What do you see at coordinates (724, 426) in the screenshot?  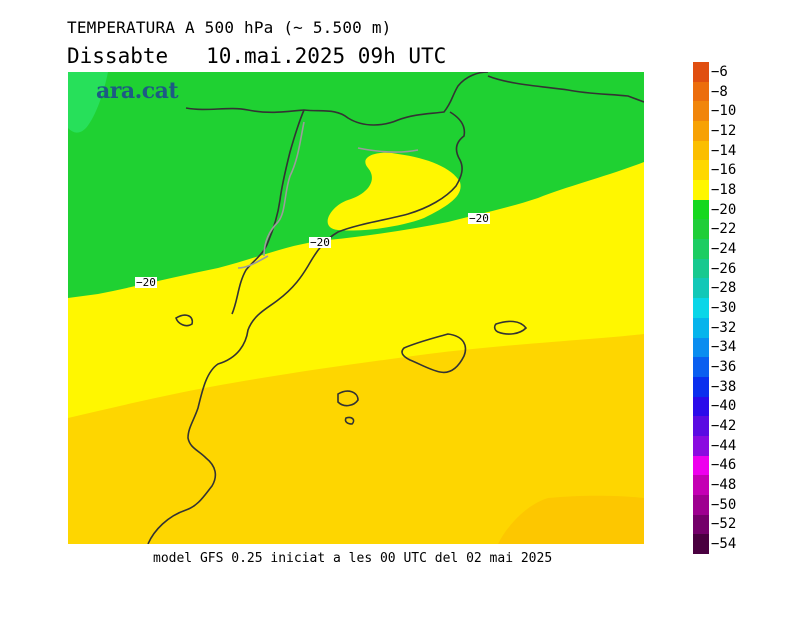 I see `legend-label: −42` at bounding box center [724, 426].